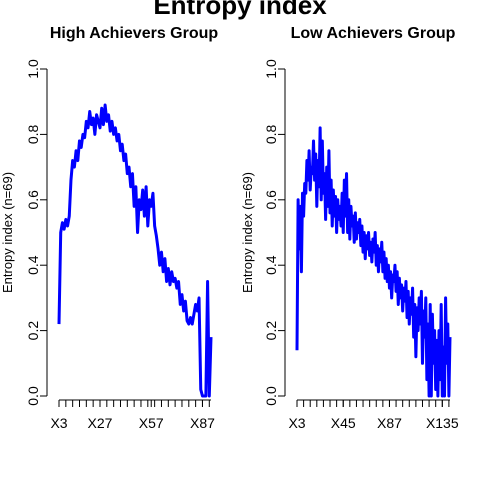 The height and width of the screenshot is (480, 480). Describe the element at coordinates (240, 10) in the screenshot. I see `figure-title: Entropy index` at that location.